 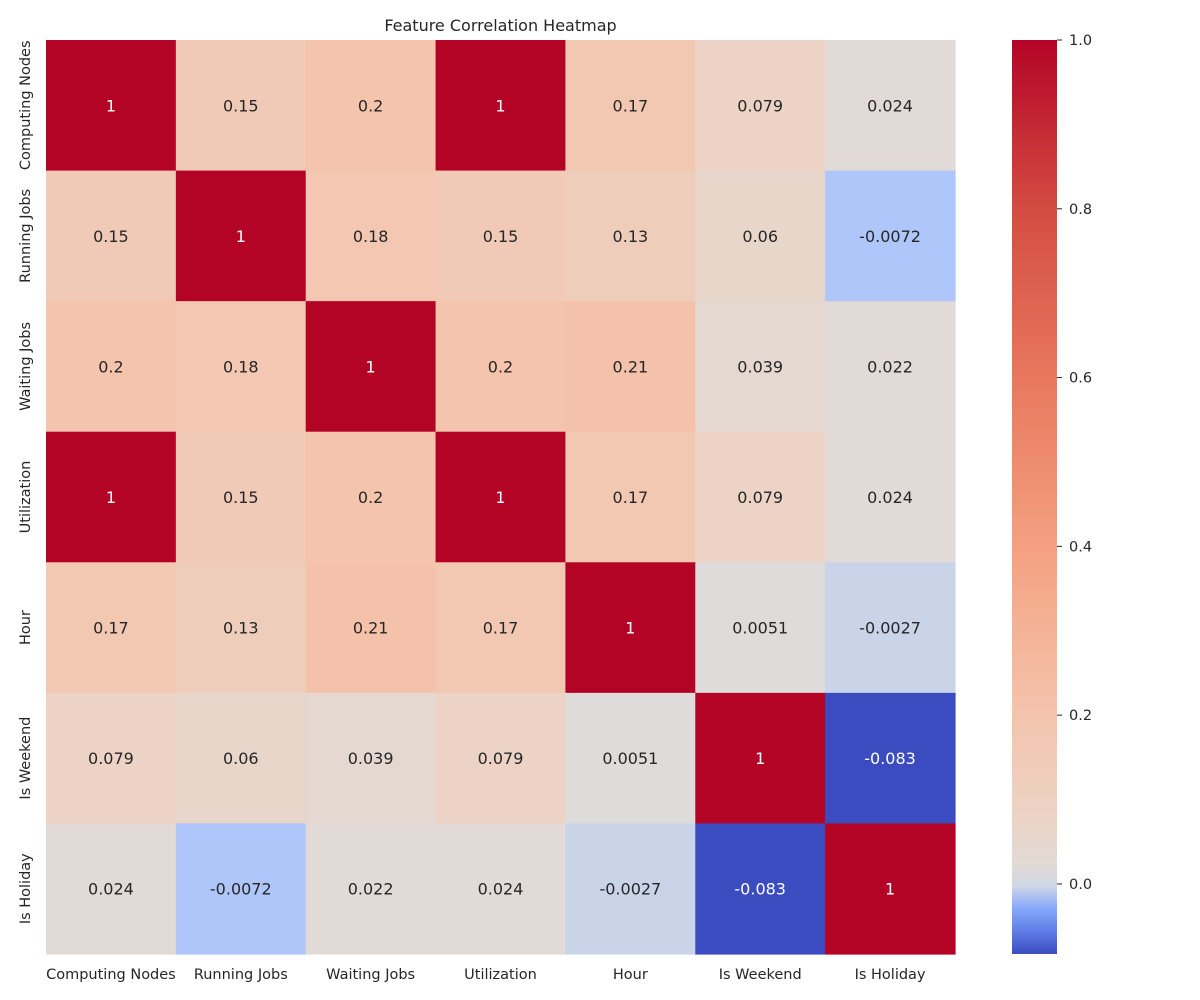 I want to click on row-tick-label: Utilization, so click(x=26, y=497).